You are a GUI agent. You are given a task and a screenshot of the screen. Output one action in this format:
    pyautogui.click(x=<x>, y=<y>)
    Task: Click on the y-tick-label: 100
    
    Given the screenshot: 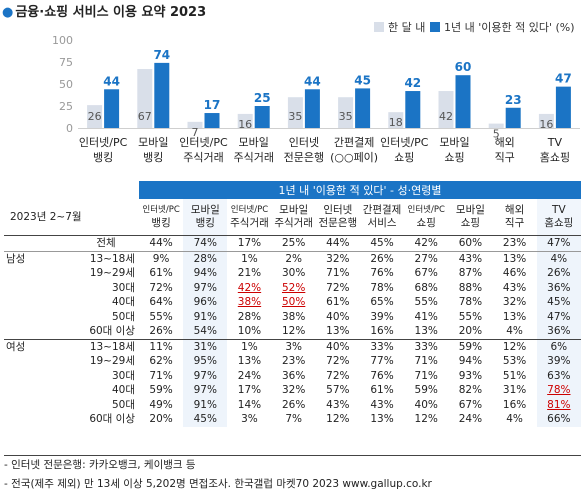 What is the action you would take?
    pyautogui.click(x=62, y=40)
    